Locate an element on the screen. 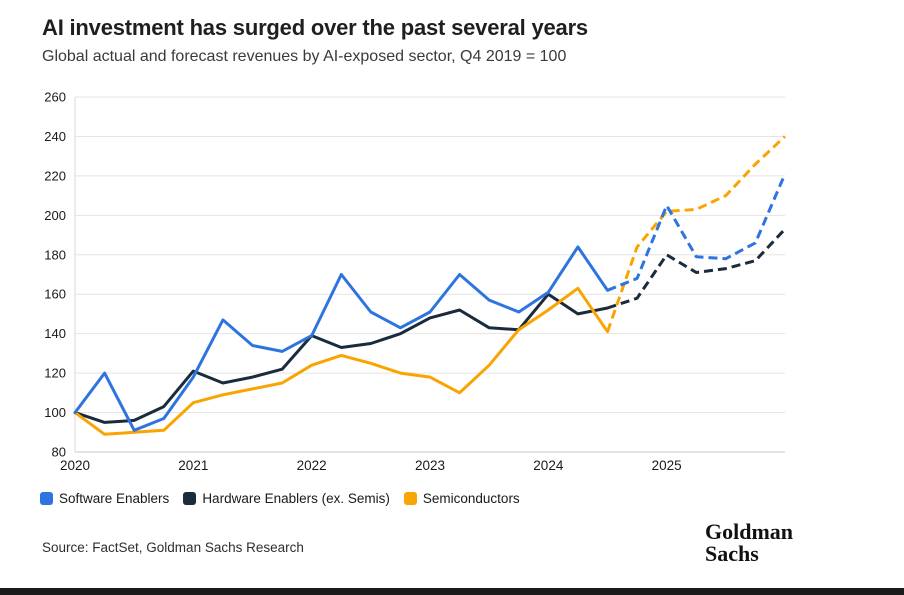 This screenshot has width=904, height=595. y-axis-tick-label: 120 is located at coordinates (55, 373).